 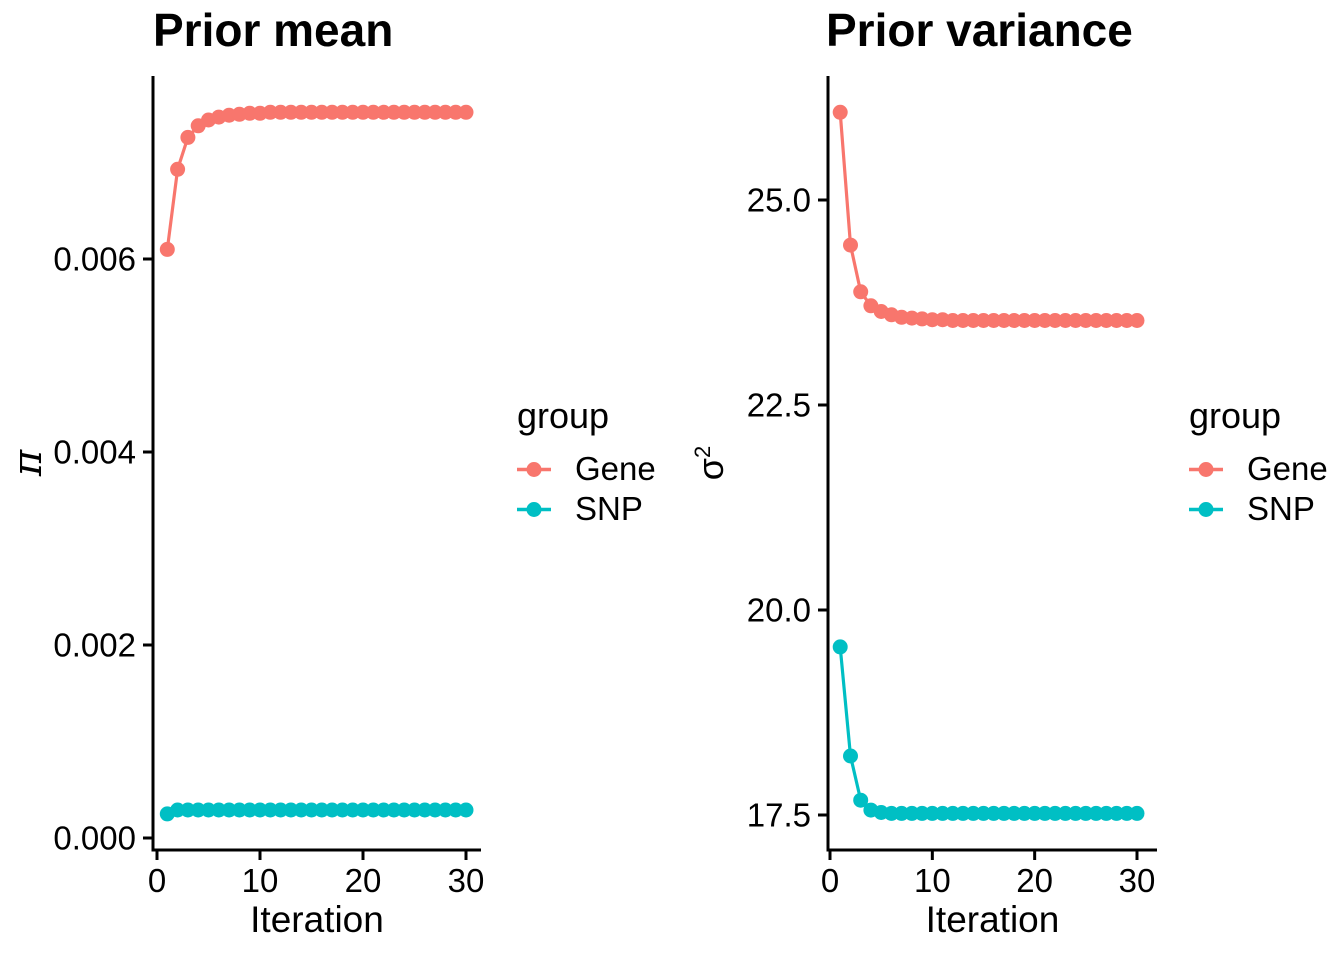 I want to click on legend-left: group Gene SNP, so click(x=586, y=462).